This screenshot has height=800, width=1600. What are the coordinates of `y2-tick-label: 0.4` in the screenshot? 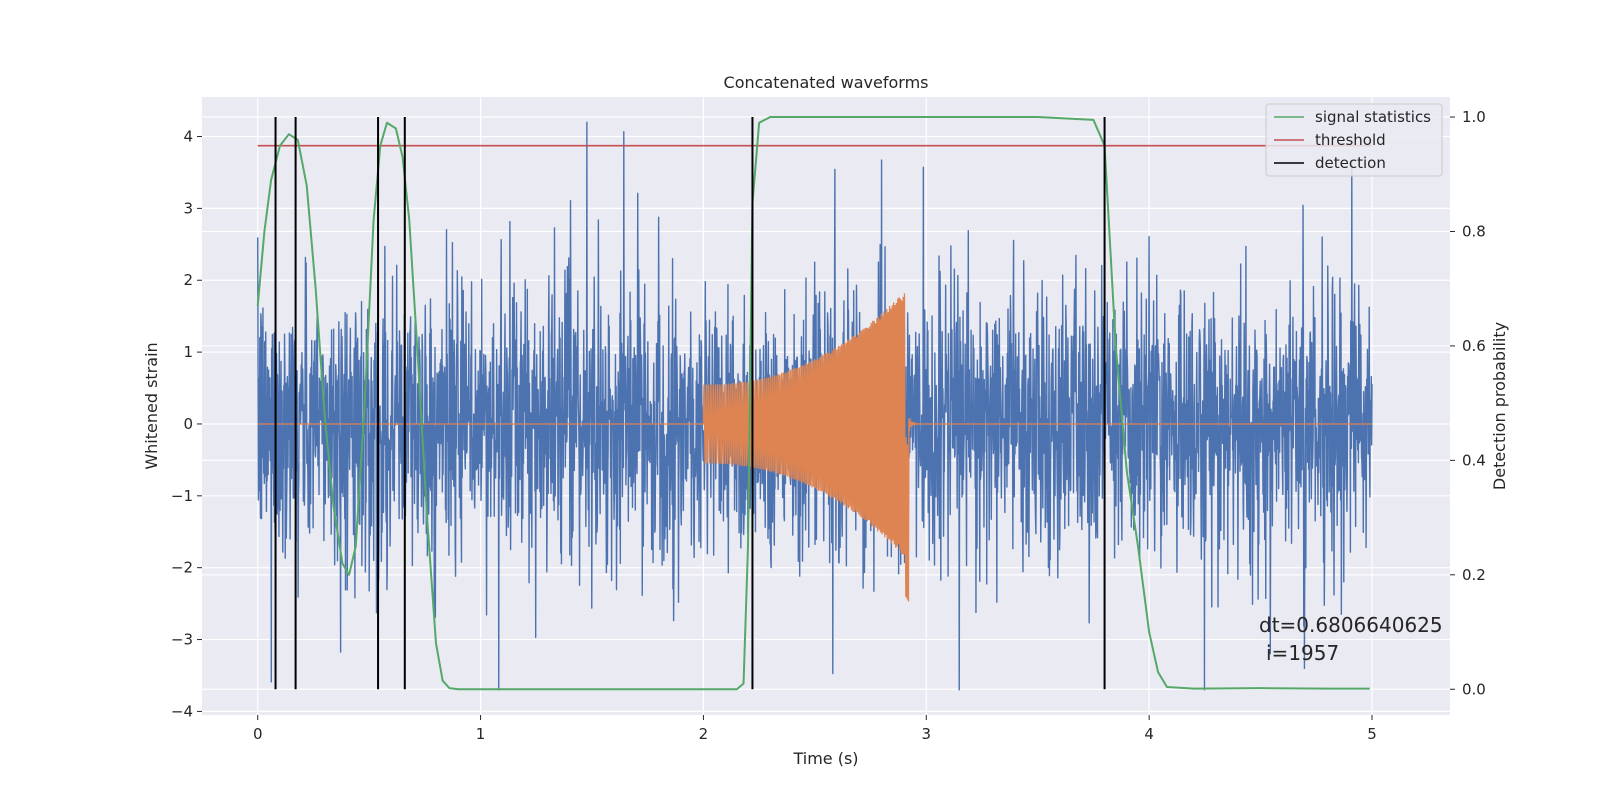 It's located at (1474, 460).